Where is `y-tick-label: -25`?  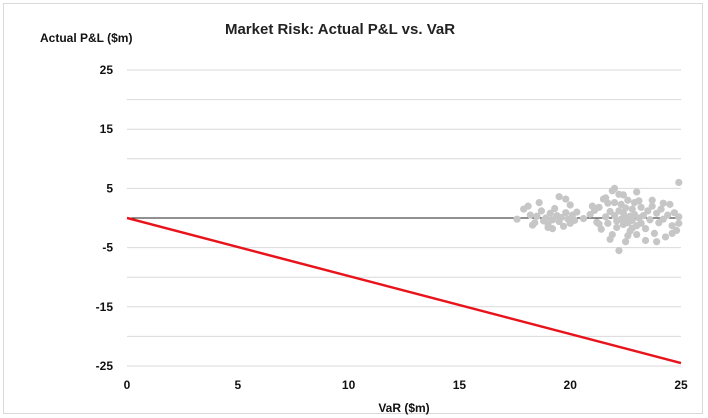
y-tick-label: -25 is located at coordinates (105, 366).